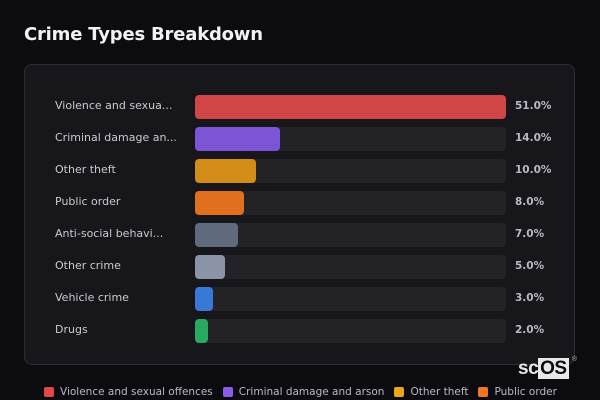 This screenshot has height=400, width=600. I want to click on bar-row: Anti-social behavi... 7.0%, so click(299, 235).